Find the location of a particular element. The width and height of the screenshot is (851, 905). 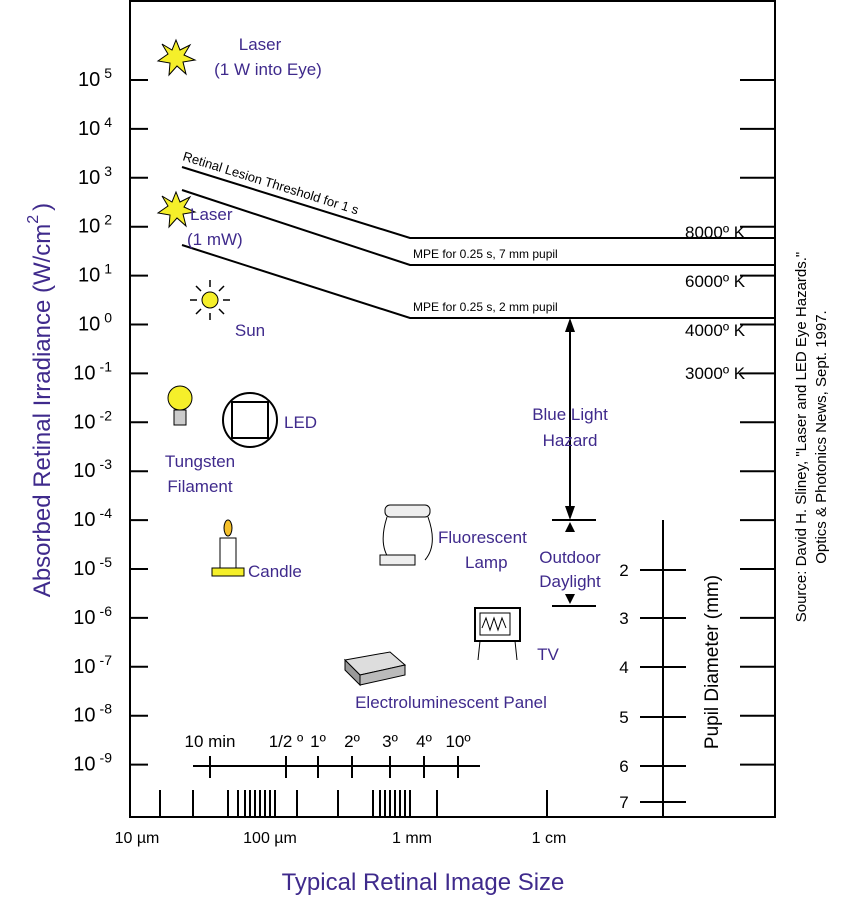

y-tick-label: 10 4 is located at coordinates (95, 127).